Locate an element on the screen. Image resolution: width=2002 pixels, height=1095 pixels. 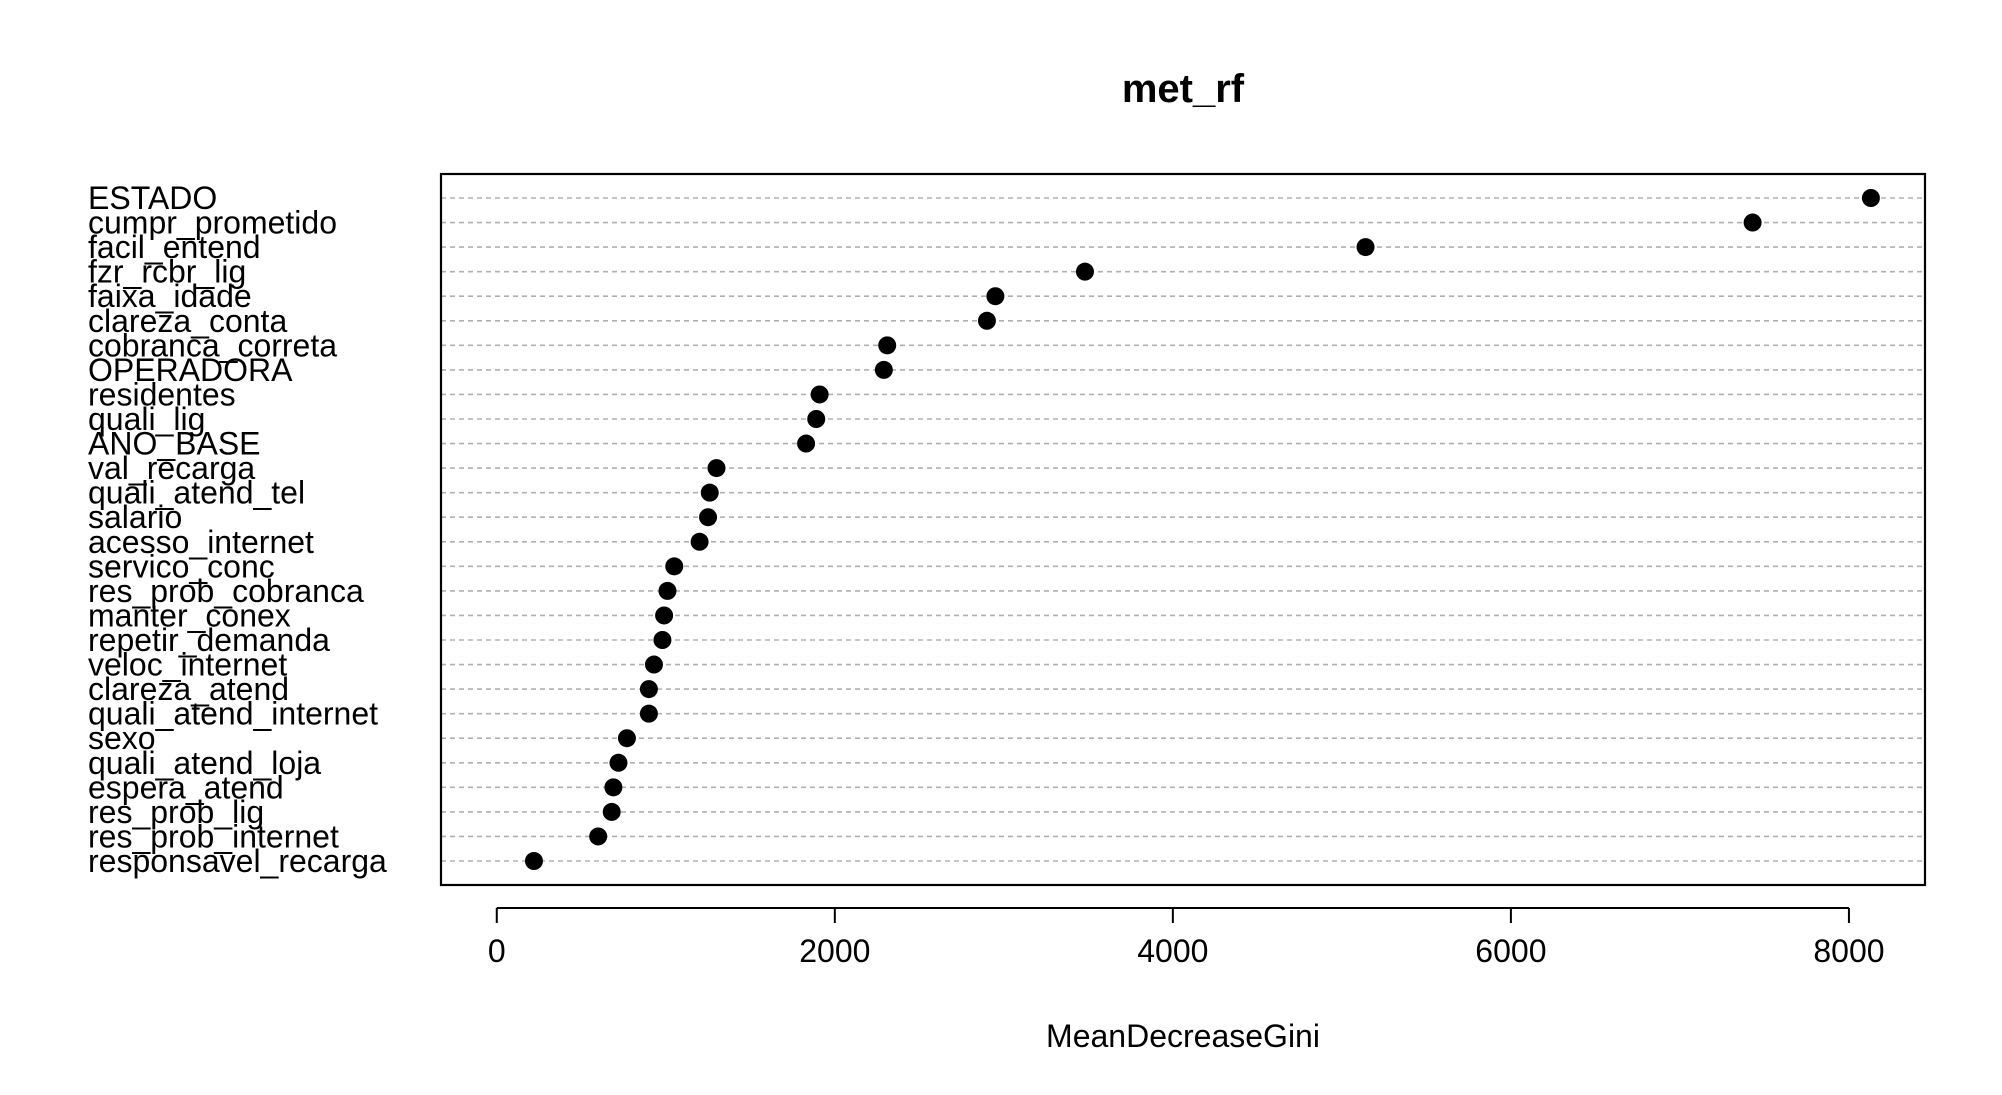
category-label: res_prob_internet is located at coordinates (213, 836).